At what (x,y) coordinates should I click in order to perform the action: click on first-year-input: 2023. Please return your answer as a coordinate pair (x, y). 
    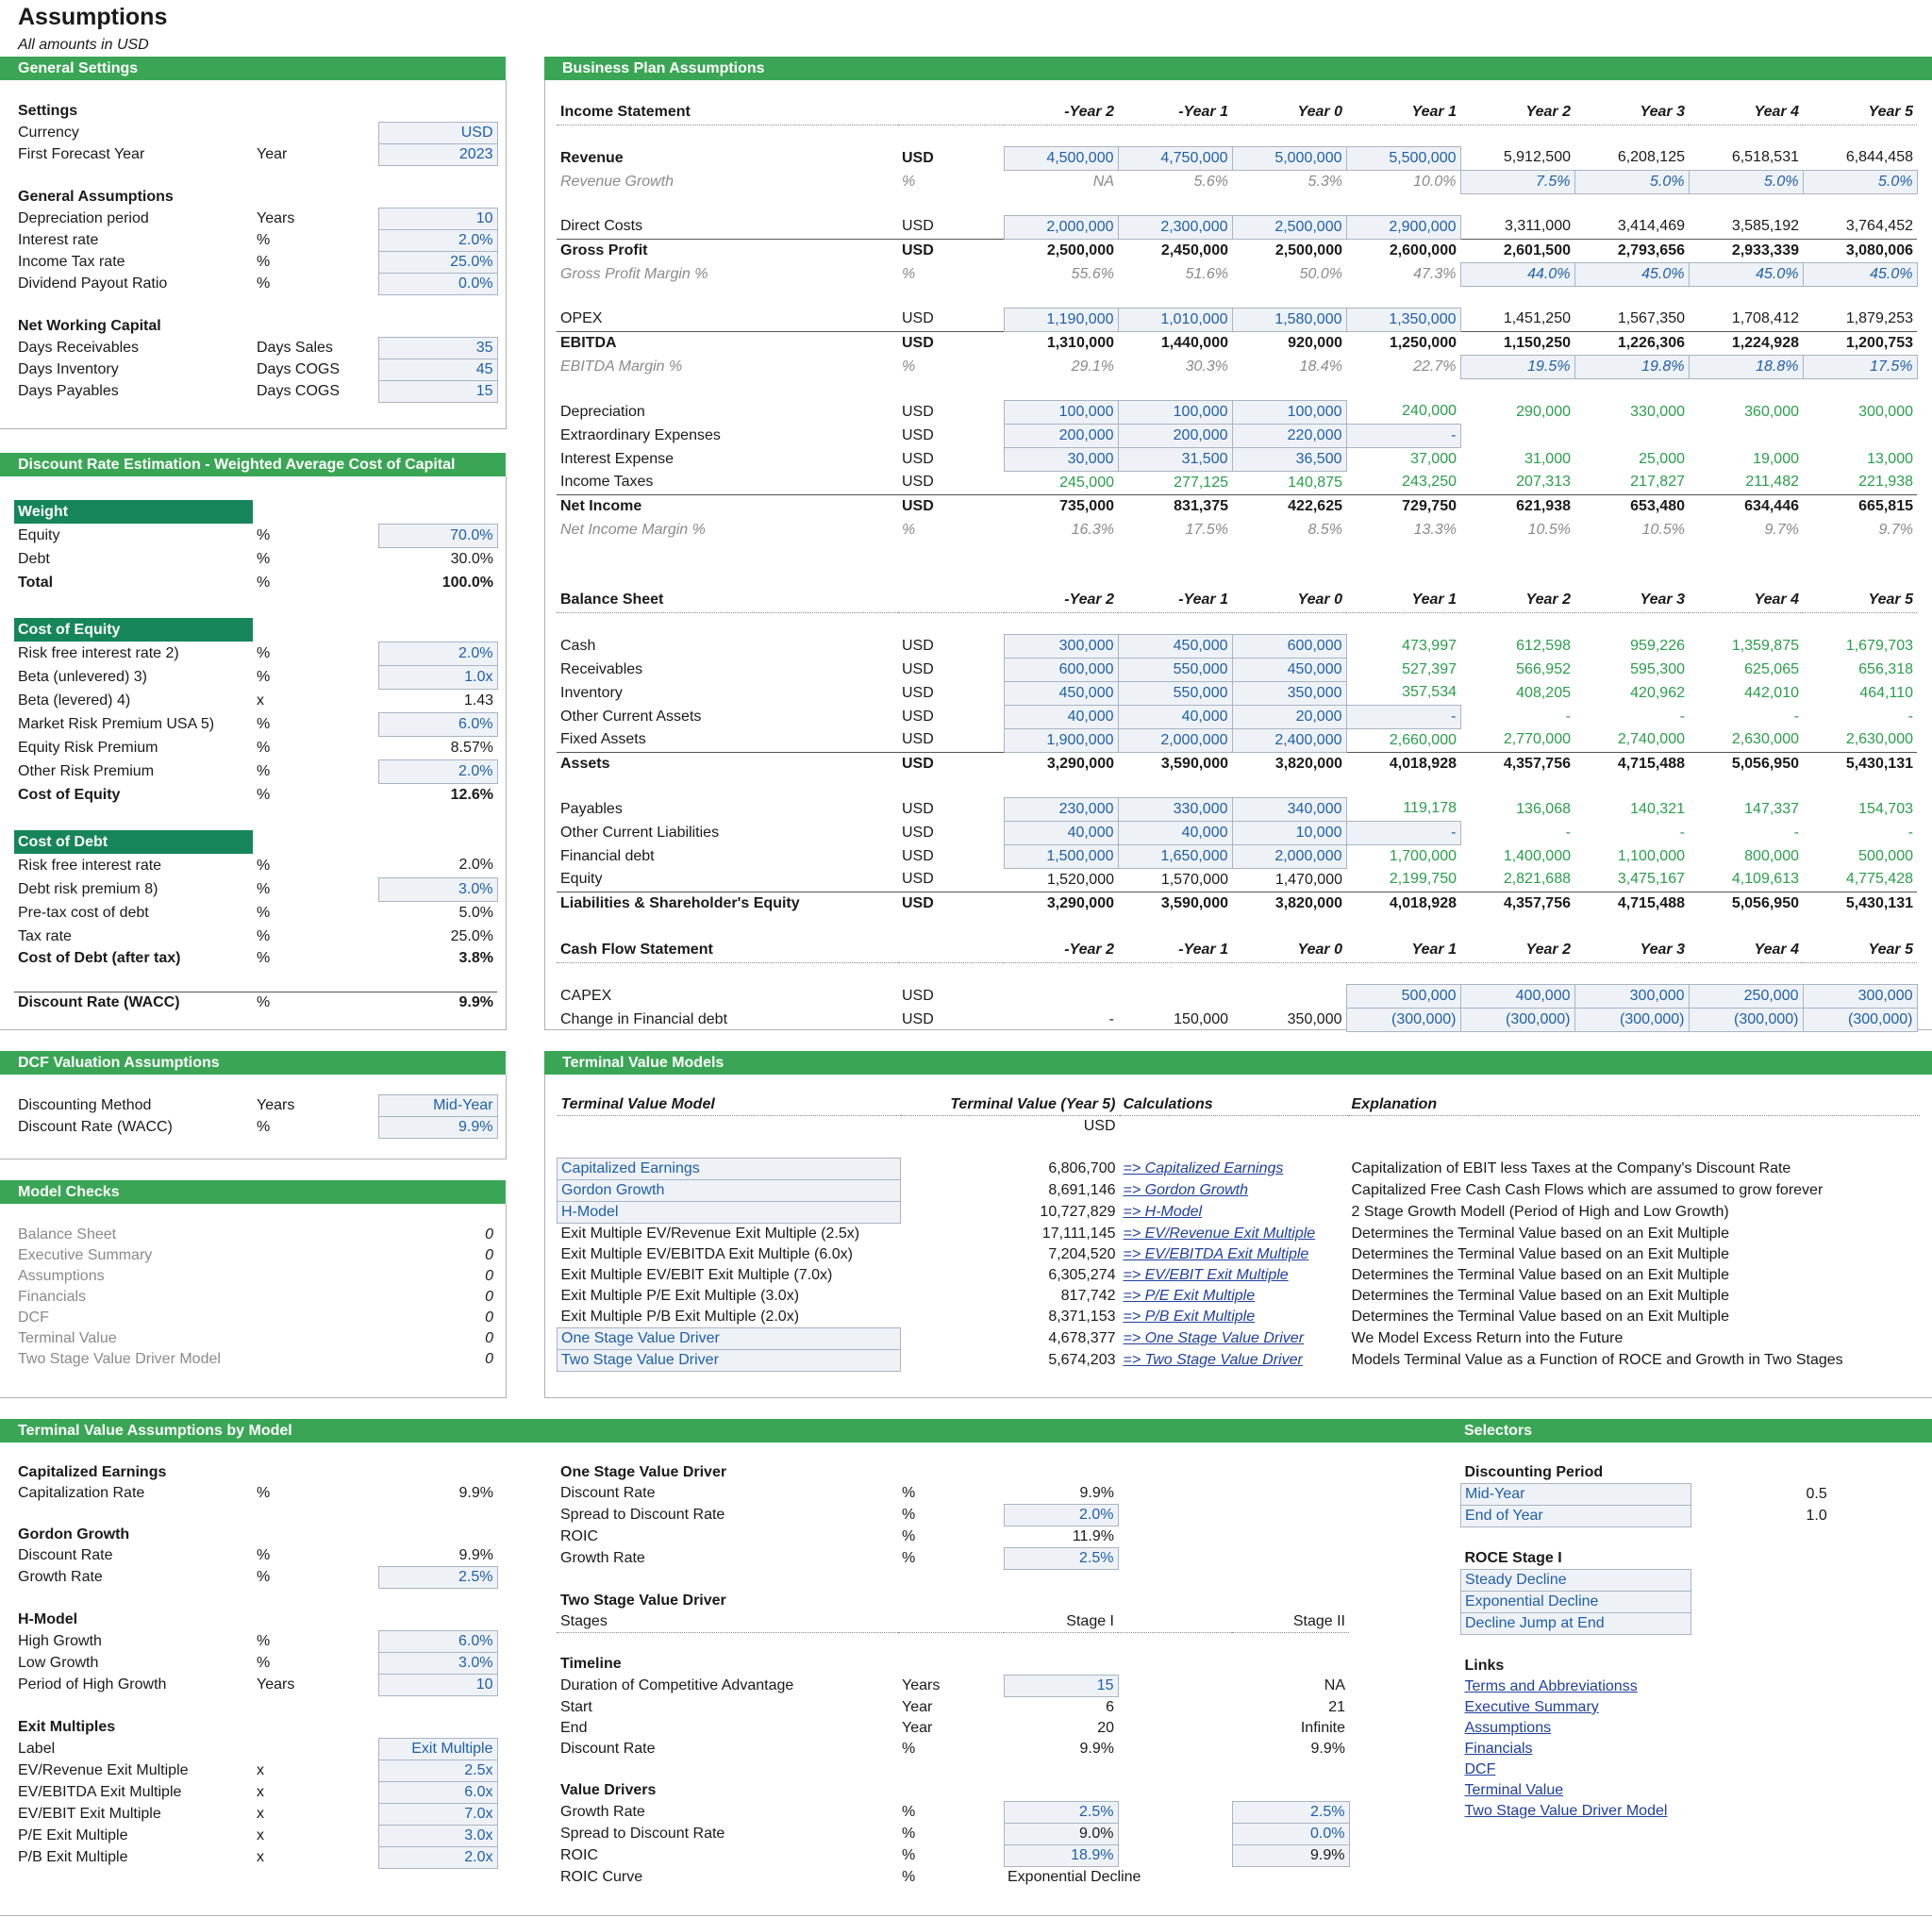
    Looking at the image, I should click on (437, 154).